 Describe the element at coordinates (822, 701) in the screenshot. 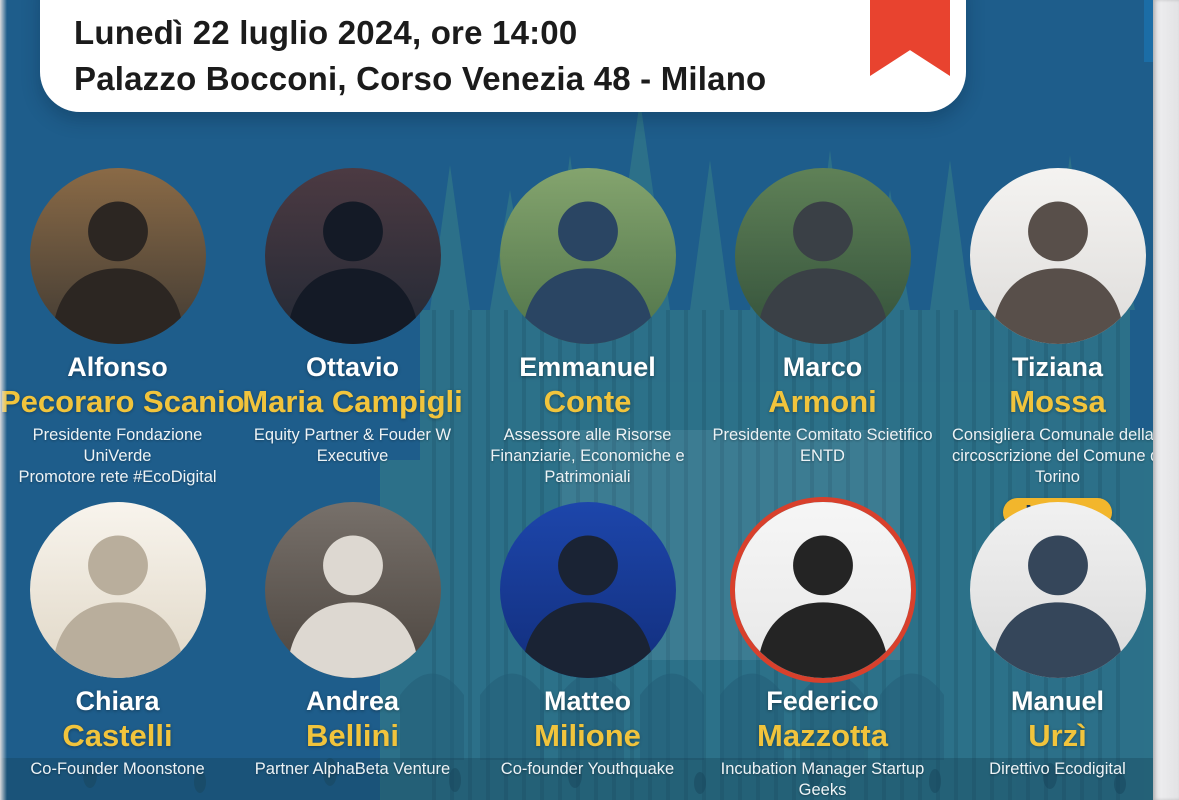

I see `speaker-first-name: Federico` at that location.